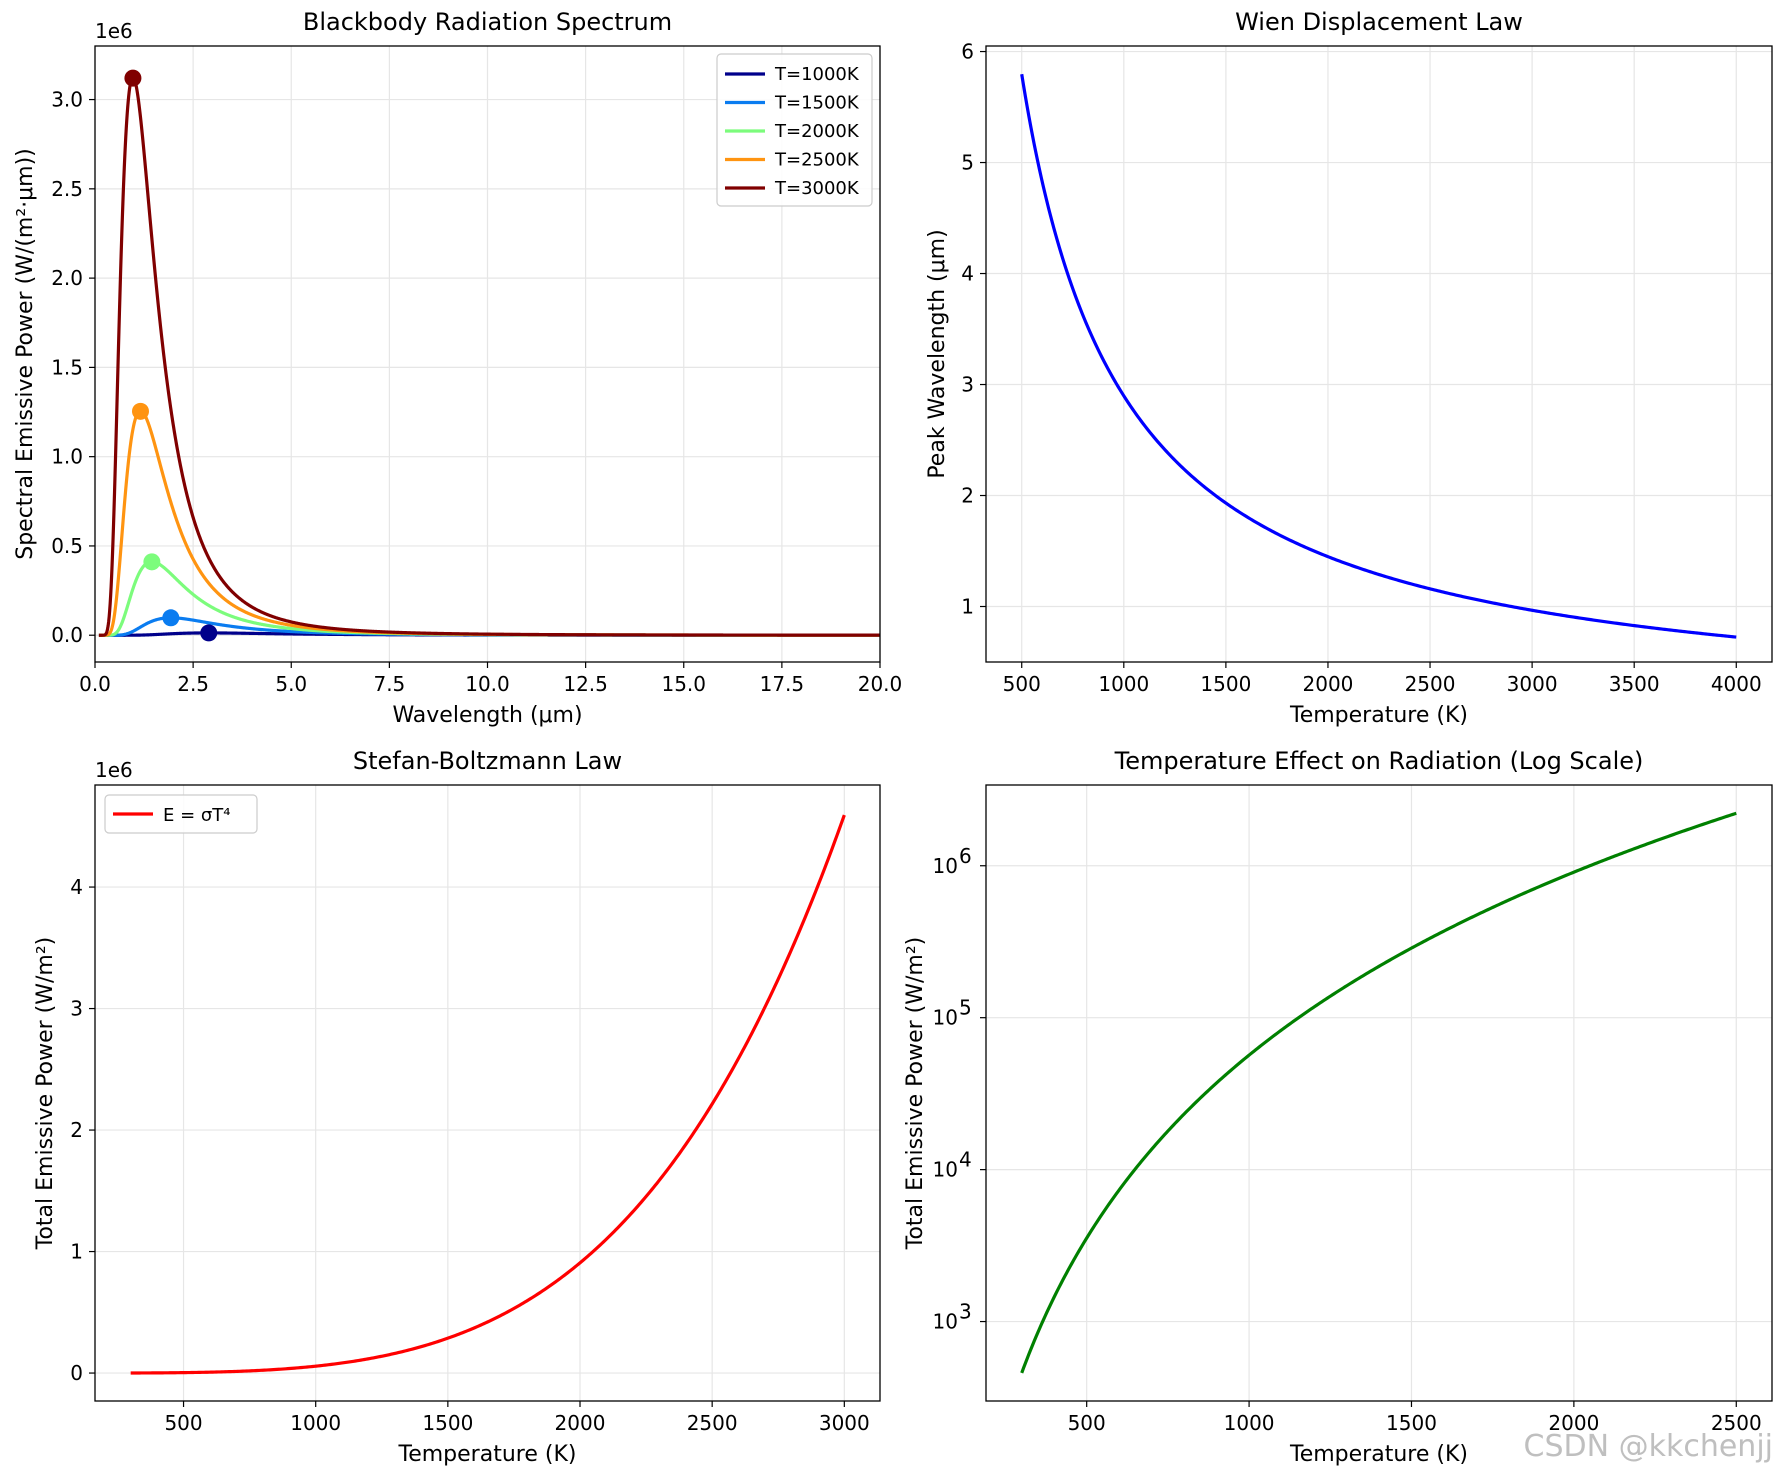 The image size is (1785, 1482). Describe the element at coordinates (937, 353) in the screenshot. I see `y-axis-label: Peak Wavelength (μm)` at that location.